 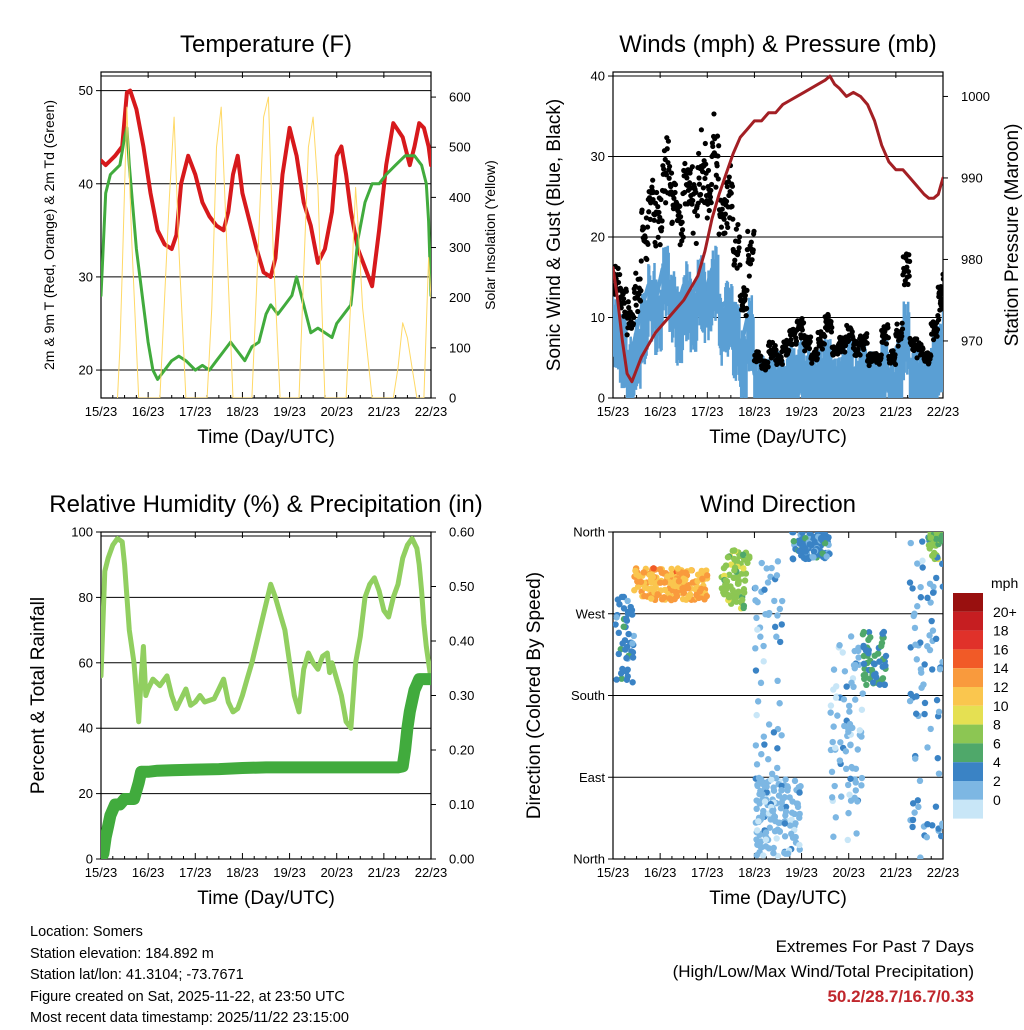 I want to click on plot-frame, so click(x=266, y=695).